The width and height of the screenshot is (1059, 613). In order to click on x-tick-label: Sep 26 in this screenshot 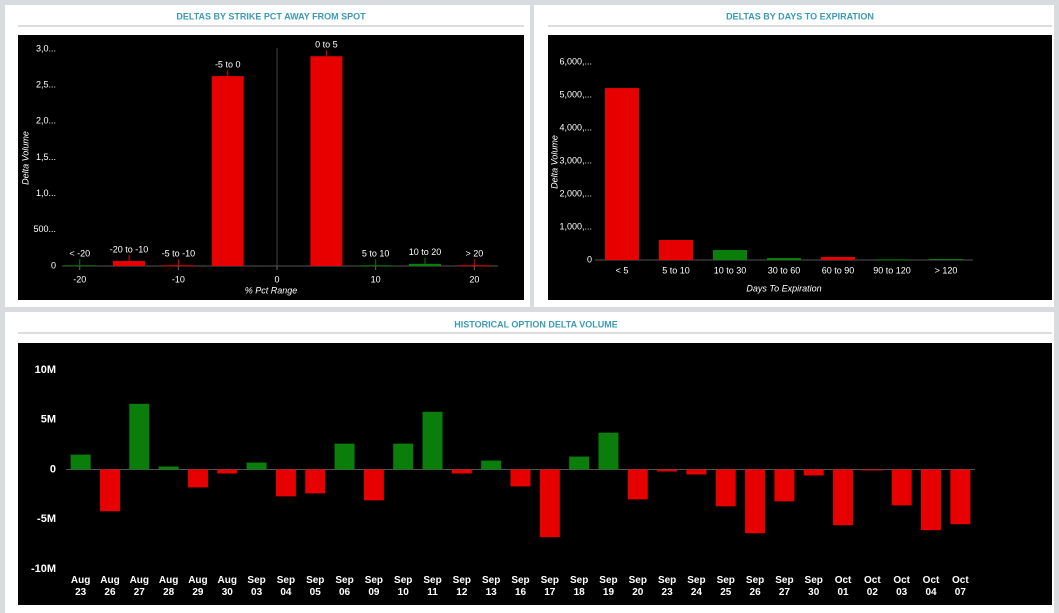, I will do `click(755, 586)`.